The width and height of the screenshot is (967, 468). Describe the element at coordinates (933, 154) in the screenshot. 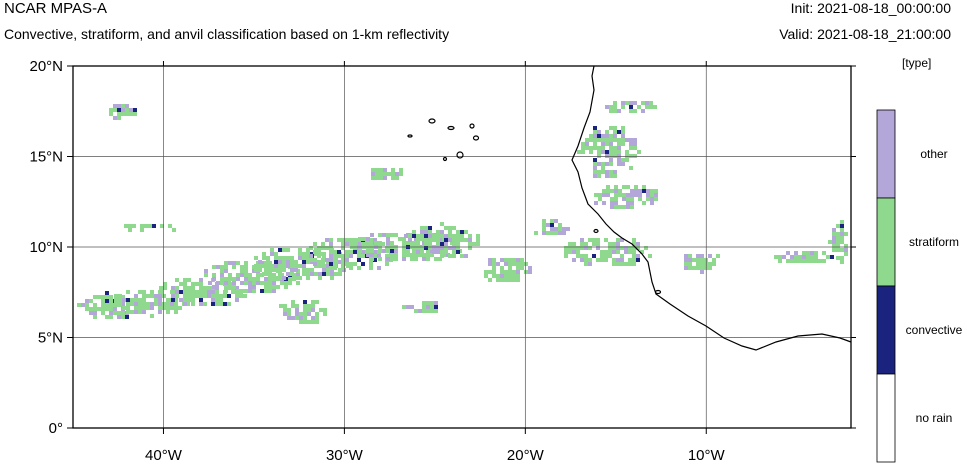

I see `legend-label: other` at that location.